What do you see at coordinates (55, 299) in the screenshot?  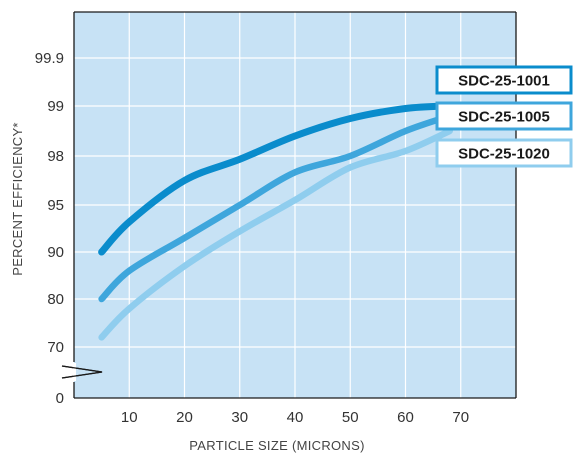 I see `y-tick-label: 80` at bounding box center [55, 299].